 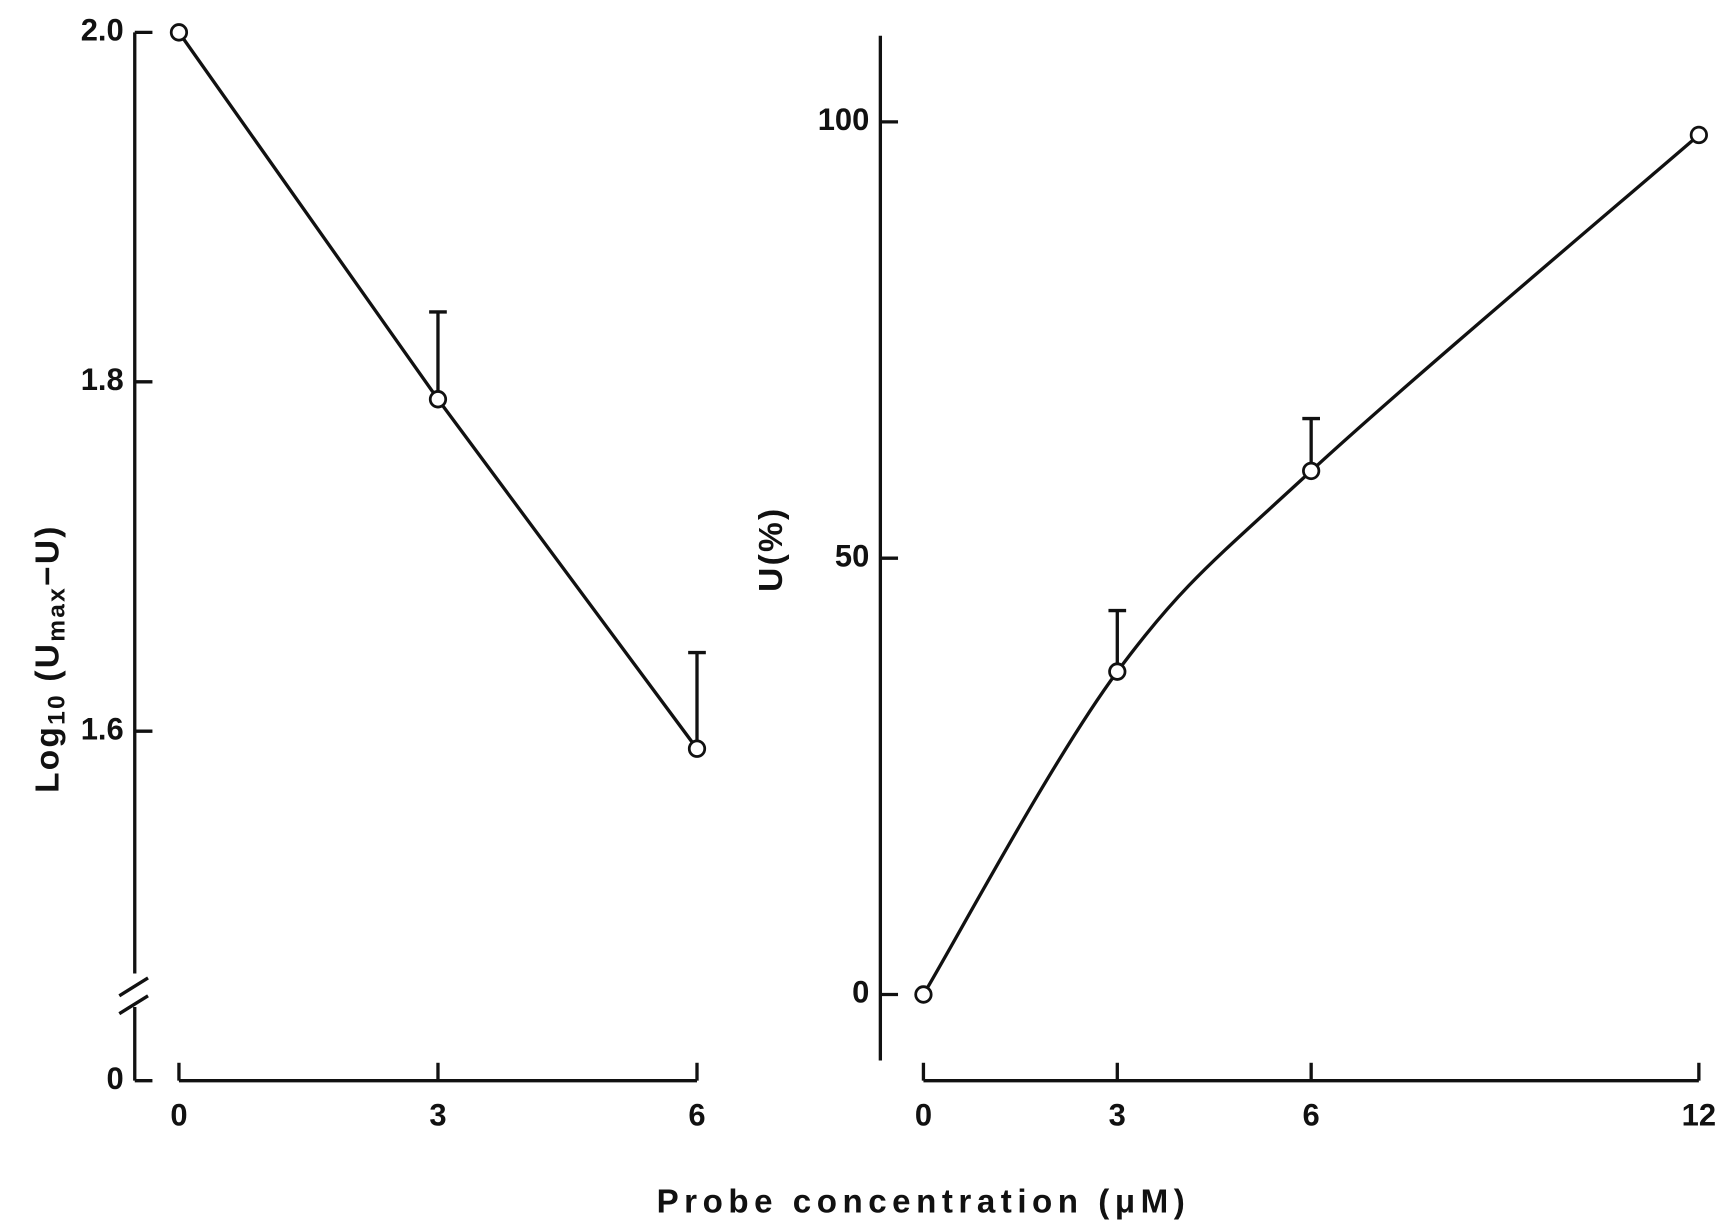 I want to click on y-tick-label: 1.8, so click(x=102, y=379).